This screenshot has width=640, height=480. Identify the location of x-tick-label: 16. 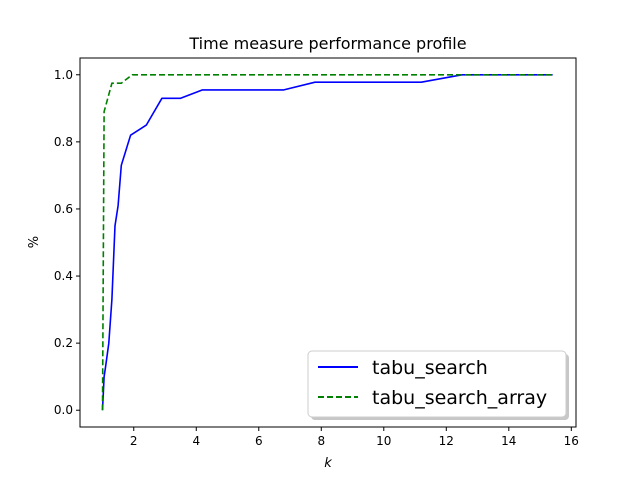
(571, 441).